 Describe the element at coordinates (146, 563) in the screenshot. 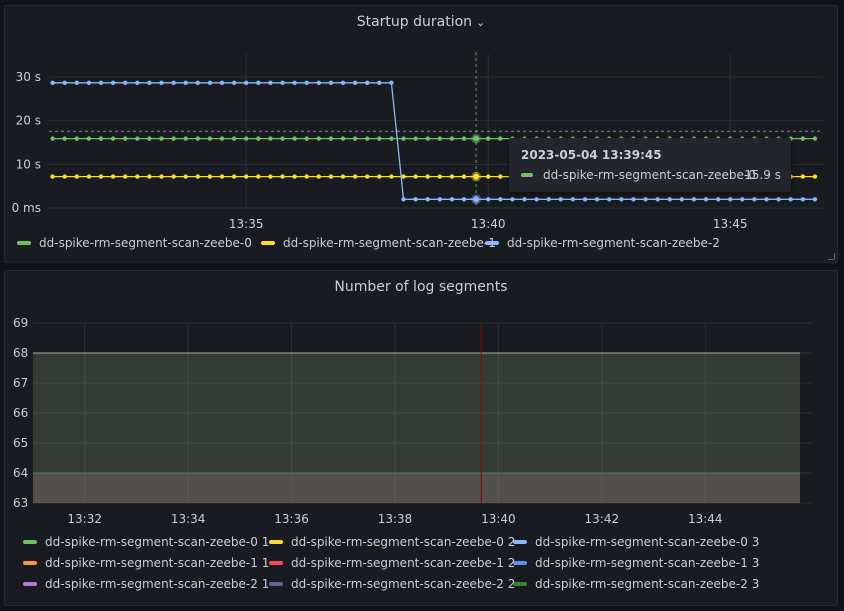

I see `legend-item: dd-spike-rm-segment-scan-zeebe-1 1` at that location.